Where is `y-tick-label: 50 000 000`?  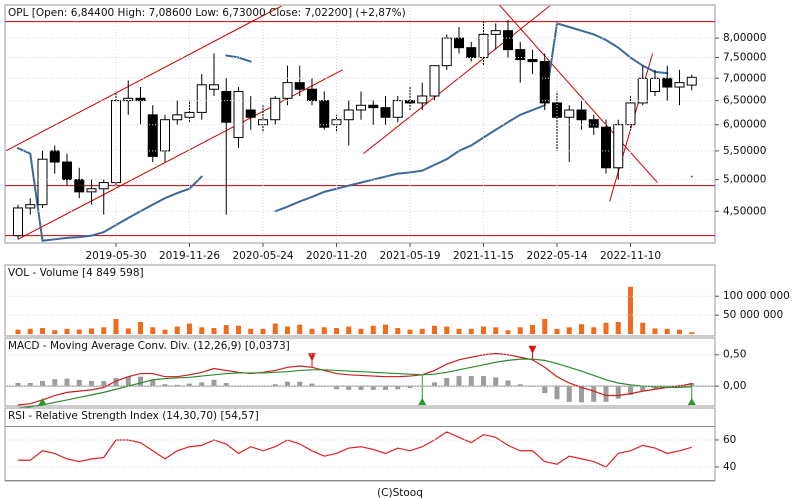
y-tick-label: 50 000 000 is located at coordinates (753, 315).